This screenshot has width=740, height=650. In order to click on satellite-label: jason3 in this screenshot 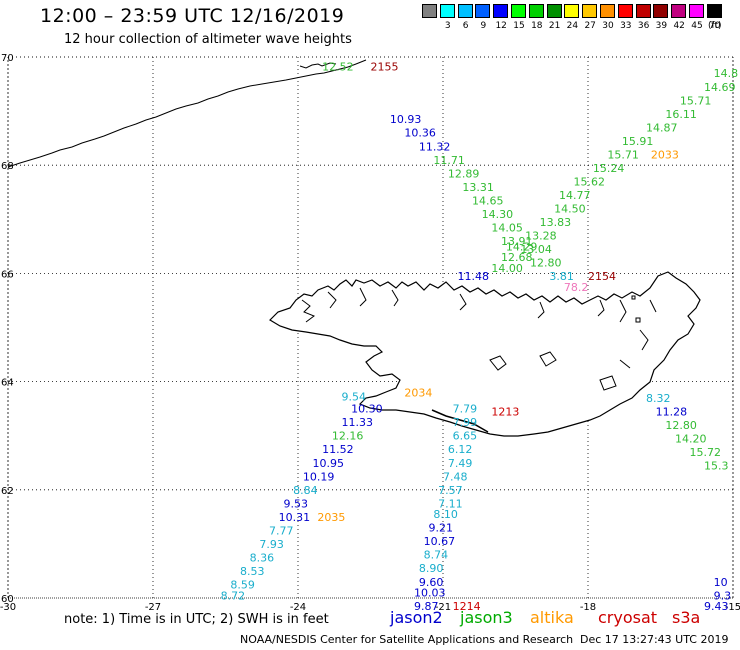, I will do `click(486, 617)`.